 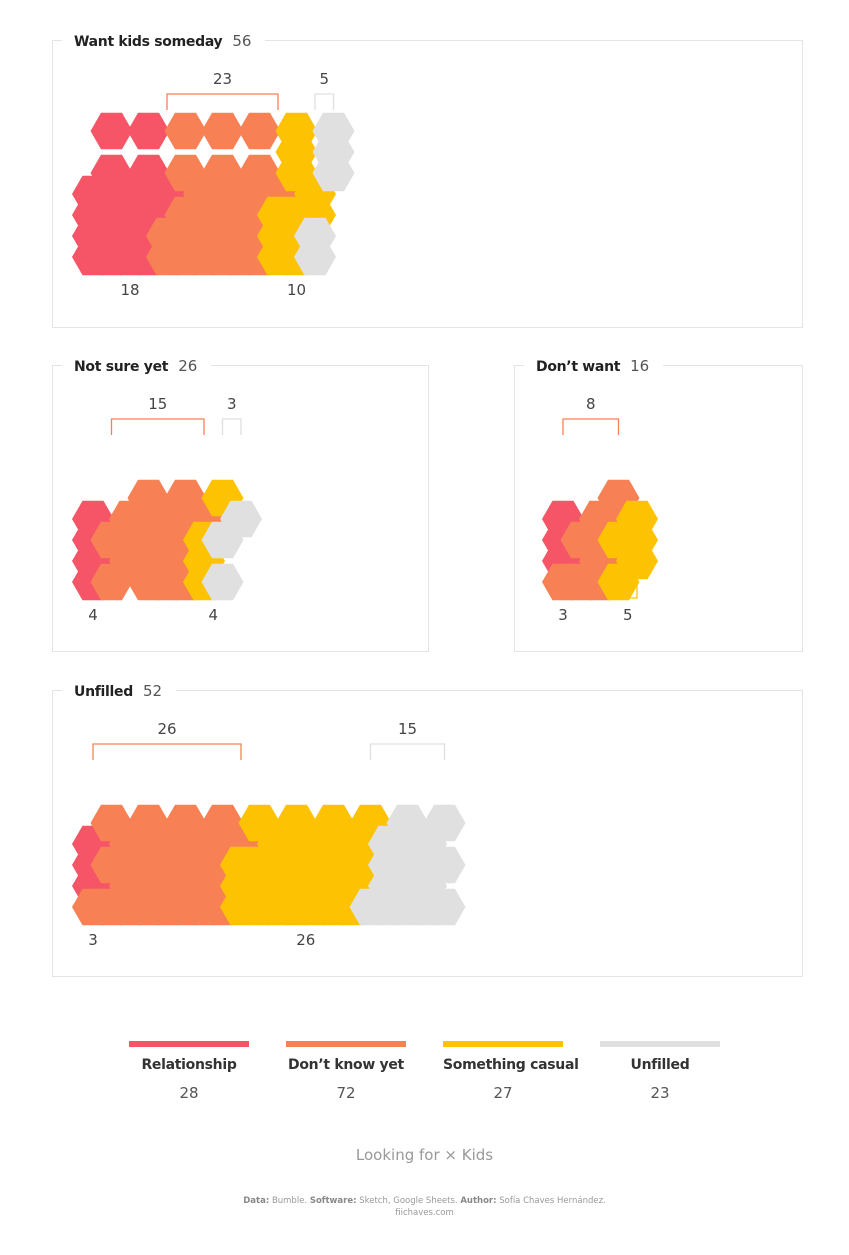 What do you see at coordinates (660, 1093) in the screenshot?
I see `legend-value: 23` at bounding box center [660, 1093].